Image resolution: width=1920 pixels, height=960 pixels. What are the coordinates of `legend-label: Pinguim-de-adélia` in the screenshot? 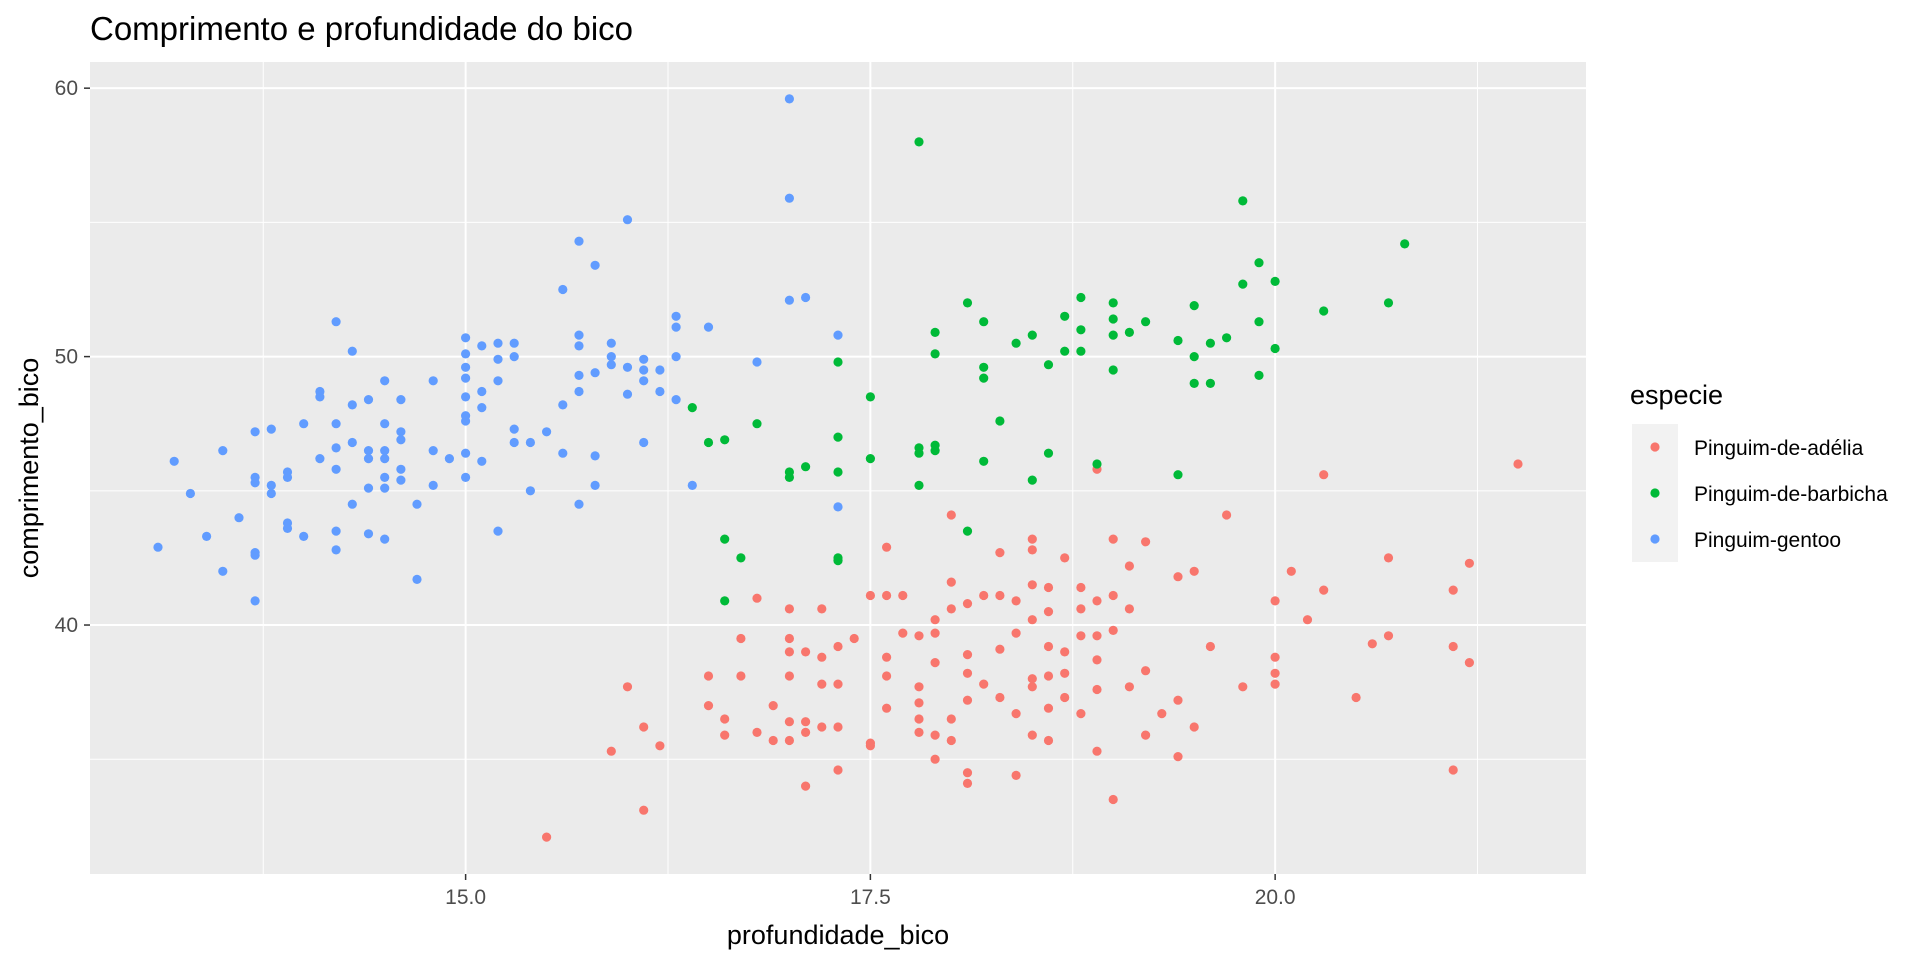 It's located at (1779, 448).